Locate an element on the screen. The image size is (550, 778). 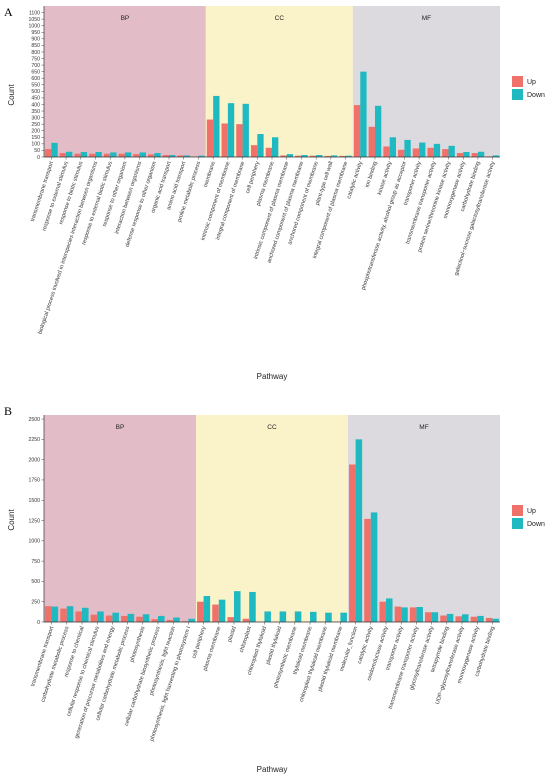
legend-b-down-label: Down is located at coordinates (536, 524).